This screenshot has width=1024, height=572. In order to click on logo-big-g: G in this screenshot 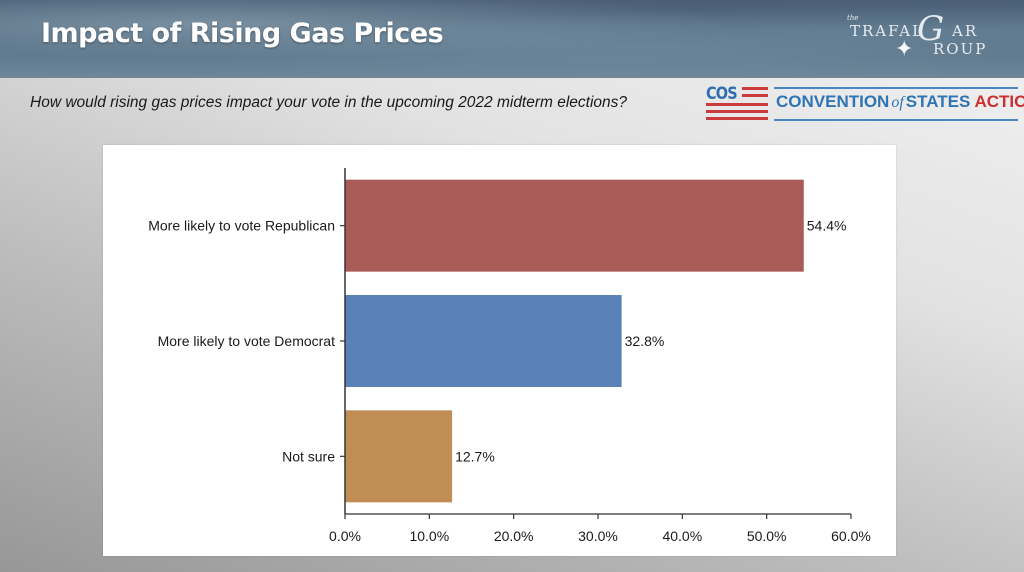, I will do `click(931, 29)`.